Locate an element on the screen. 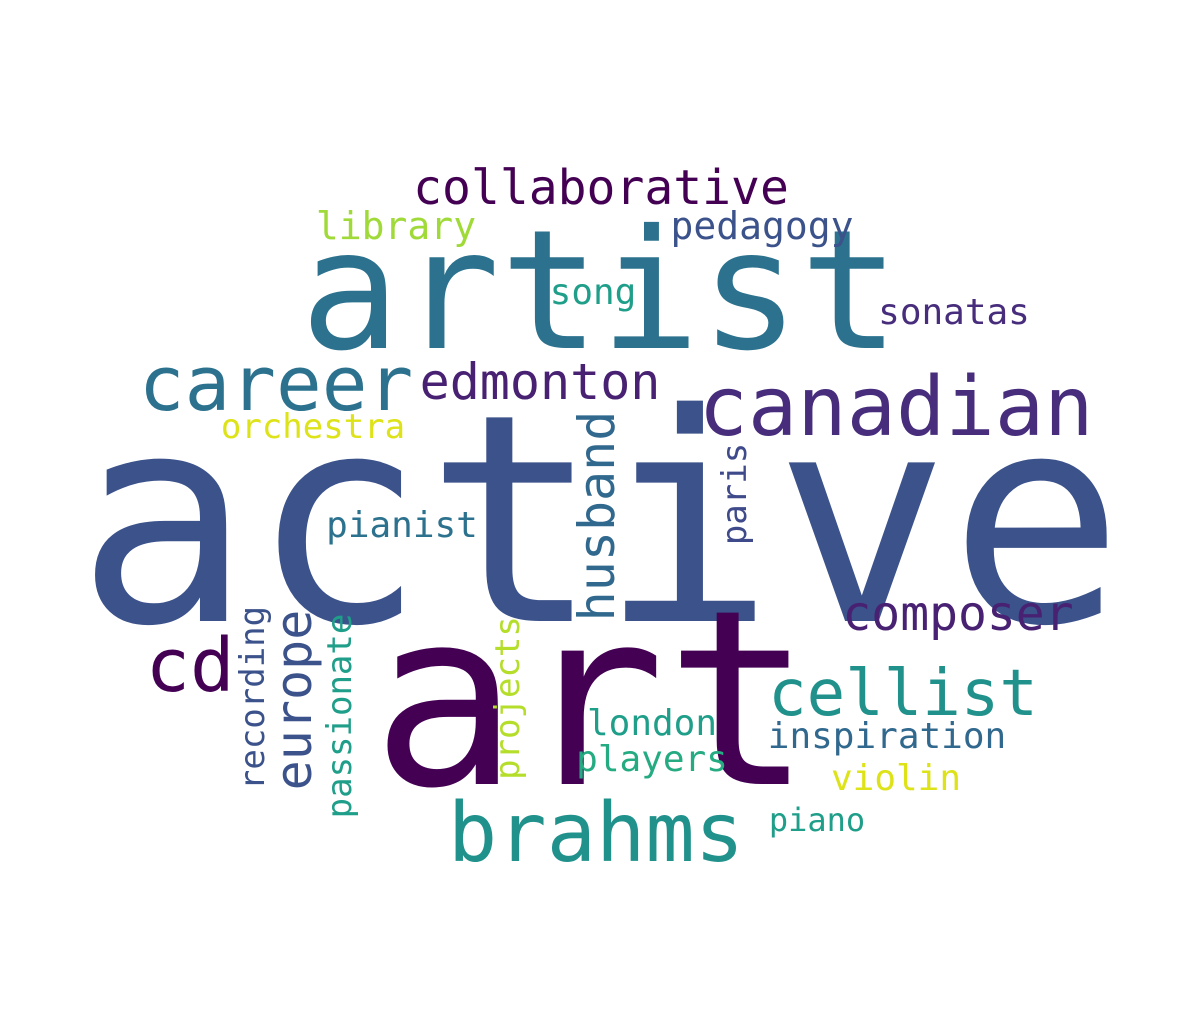  word-husband: husband is located at coordinates (597, 516).